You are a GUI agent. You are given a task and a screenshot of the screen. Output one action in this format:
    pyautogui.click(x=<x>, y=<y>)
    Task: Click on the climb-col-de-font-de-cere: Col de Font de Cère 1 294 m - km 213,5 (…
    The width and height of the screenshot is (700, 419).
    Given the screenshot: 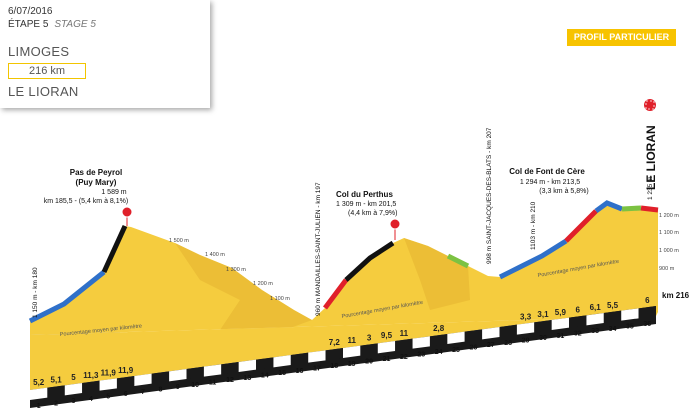 What is the action you would take?
    pyautogui.click(x=548, y=181)
    